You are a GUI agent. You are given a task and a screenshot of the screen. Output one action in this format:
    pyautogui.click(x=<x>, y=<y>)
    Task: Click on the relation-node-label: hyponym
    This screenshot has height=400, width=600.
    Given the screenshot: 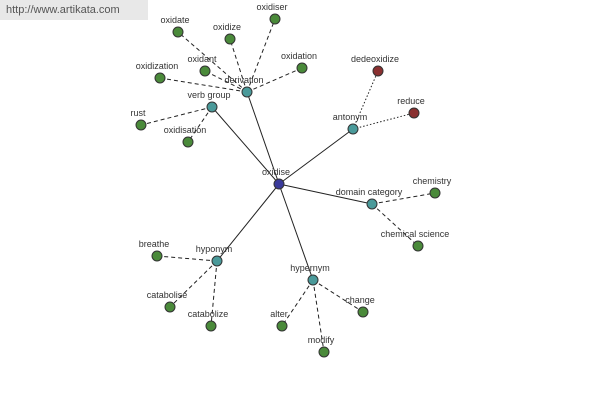 What is the action you would take?
    pyautogui.click(x=214, y=249)
    